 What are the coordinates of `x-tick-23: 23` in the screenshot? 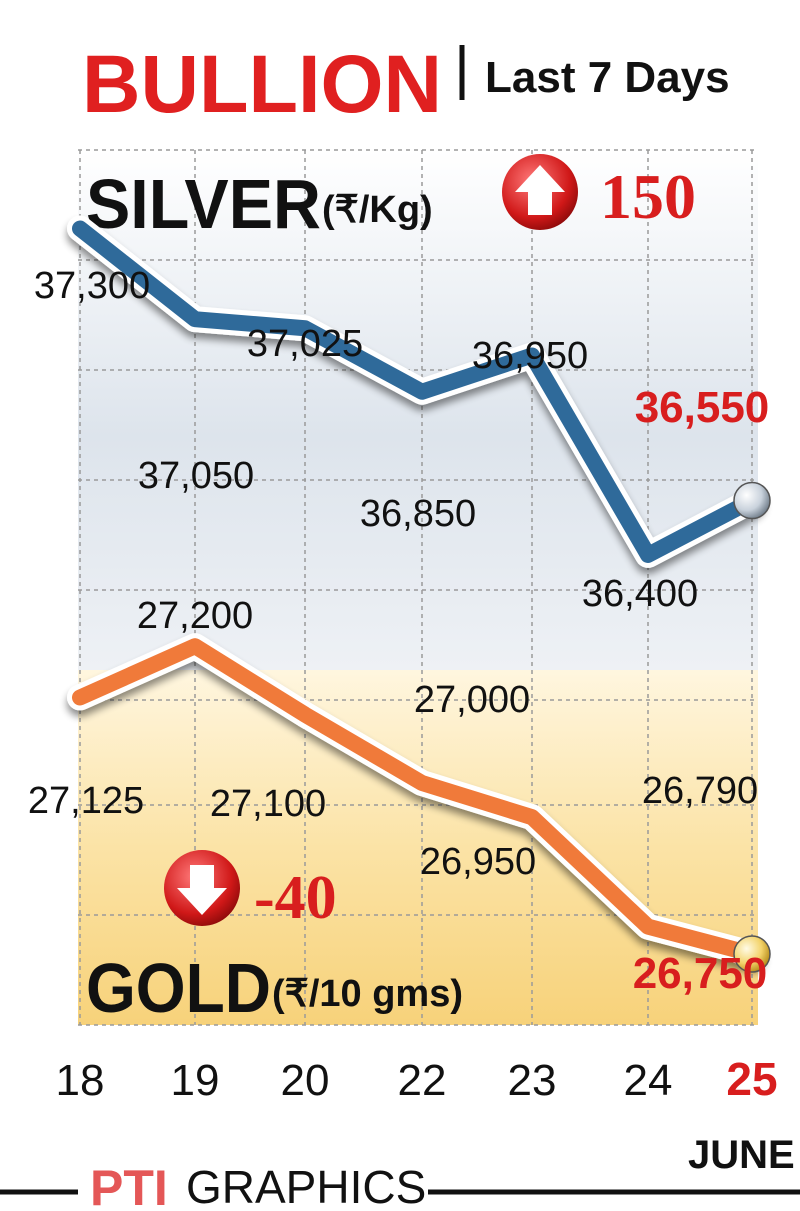 It's located at (532, 1080).